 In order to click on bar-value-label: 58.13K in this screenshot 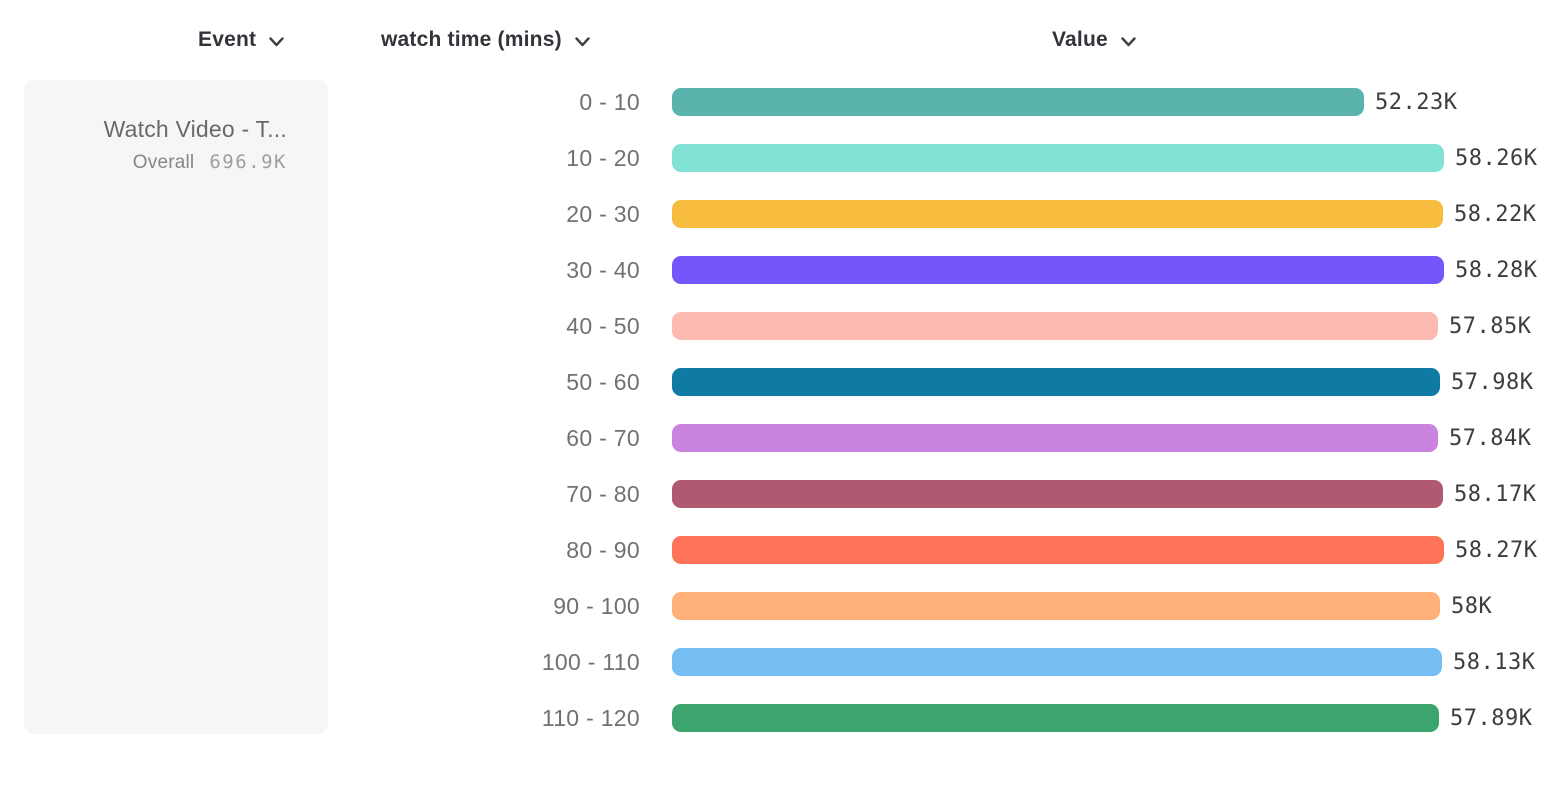, I will do `click(1494, 662)`.